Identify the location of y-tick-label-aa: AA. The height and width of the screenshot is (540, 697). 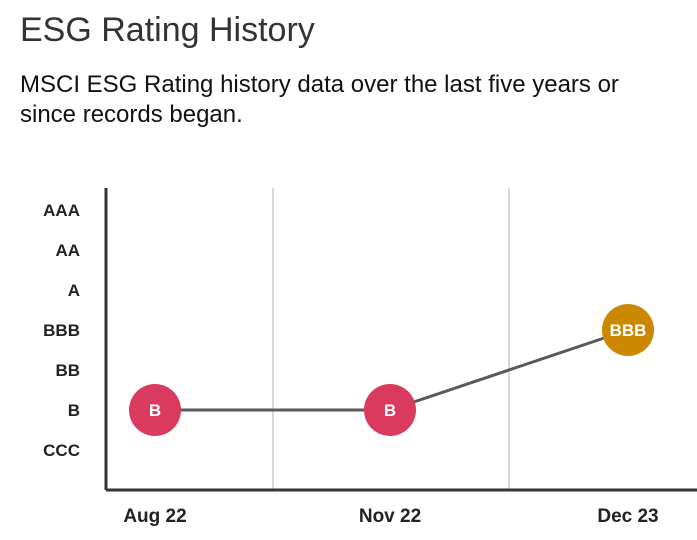
(67, 250).